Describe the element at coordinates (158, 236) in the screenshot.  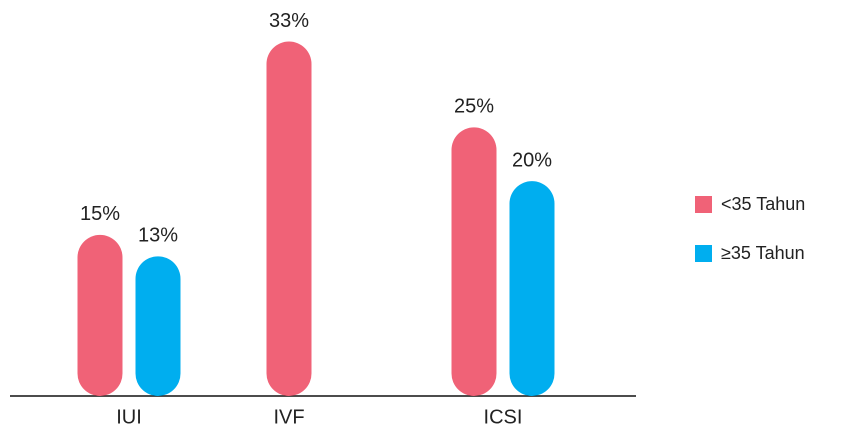
I see `value-label: 13%` at that location.